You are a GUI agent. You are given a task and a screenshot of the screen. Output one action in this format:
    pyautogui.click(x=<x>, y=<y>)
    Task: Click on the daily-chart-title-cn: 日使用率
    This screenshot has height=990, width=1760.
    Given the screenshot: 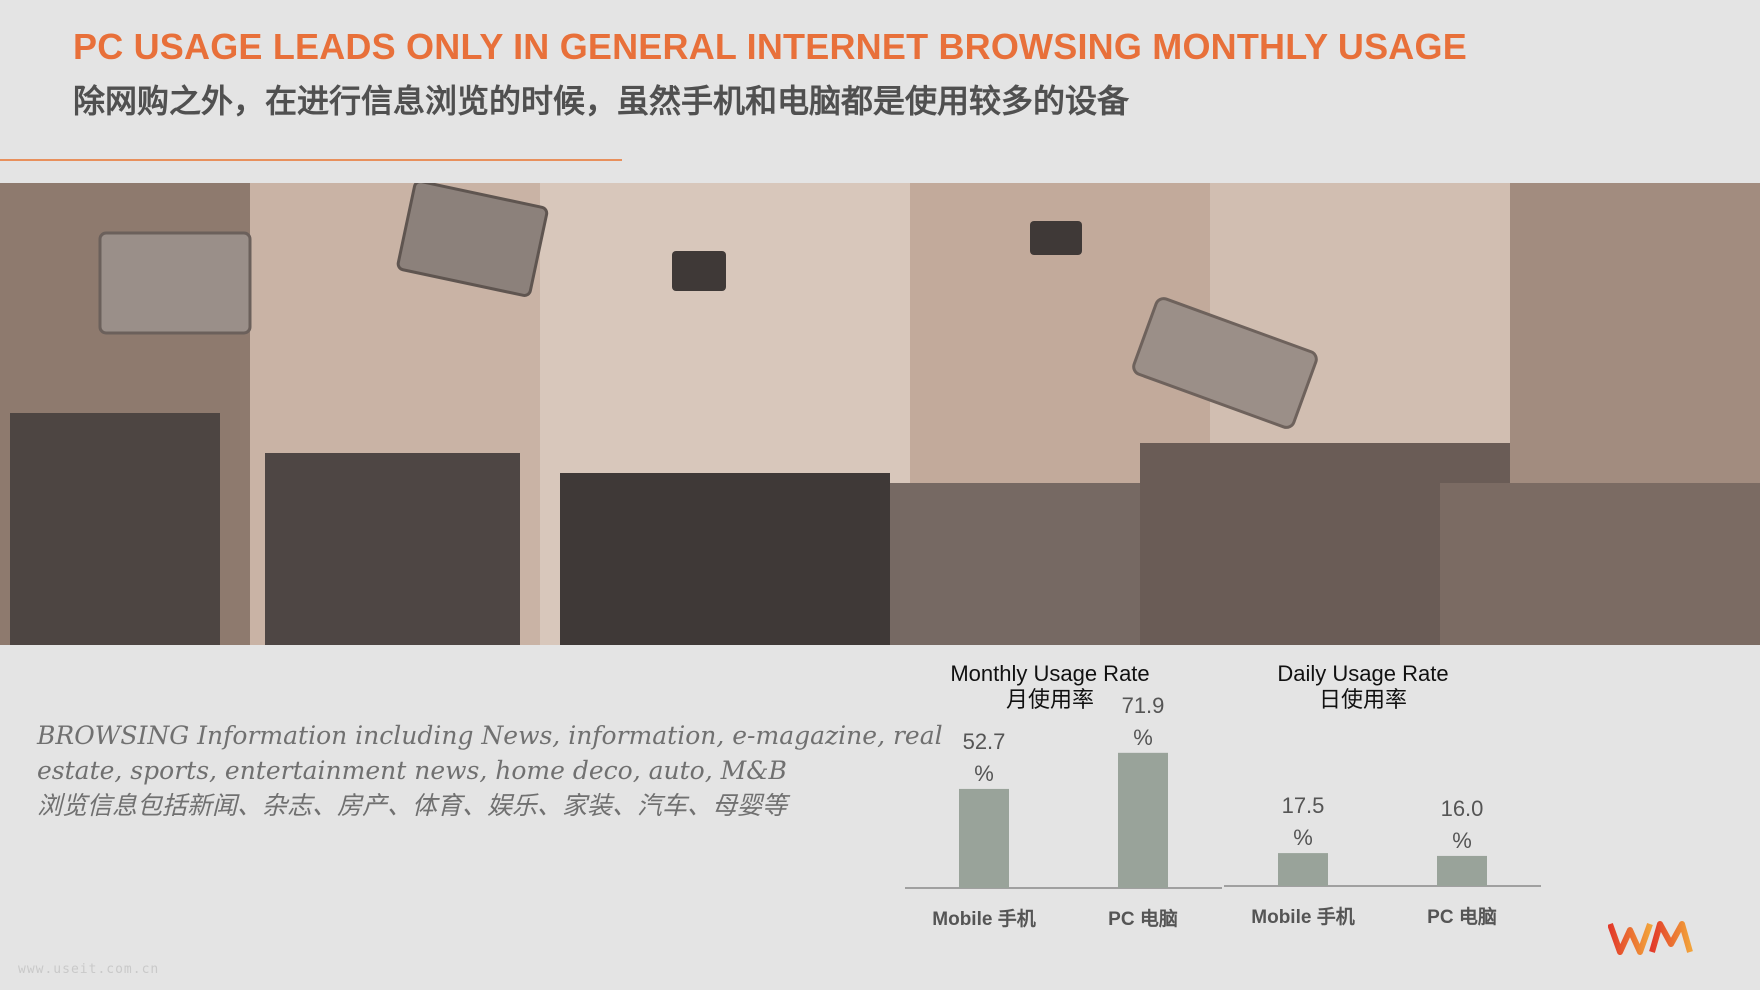 What is the action you would take?
    pyautogui.click(x=1362, y=699)
    